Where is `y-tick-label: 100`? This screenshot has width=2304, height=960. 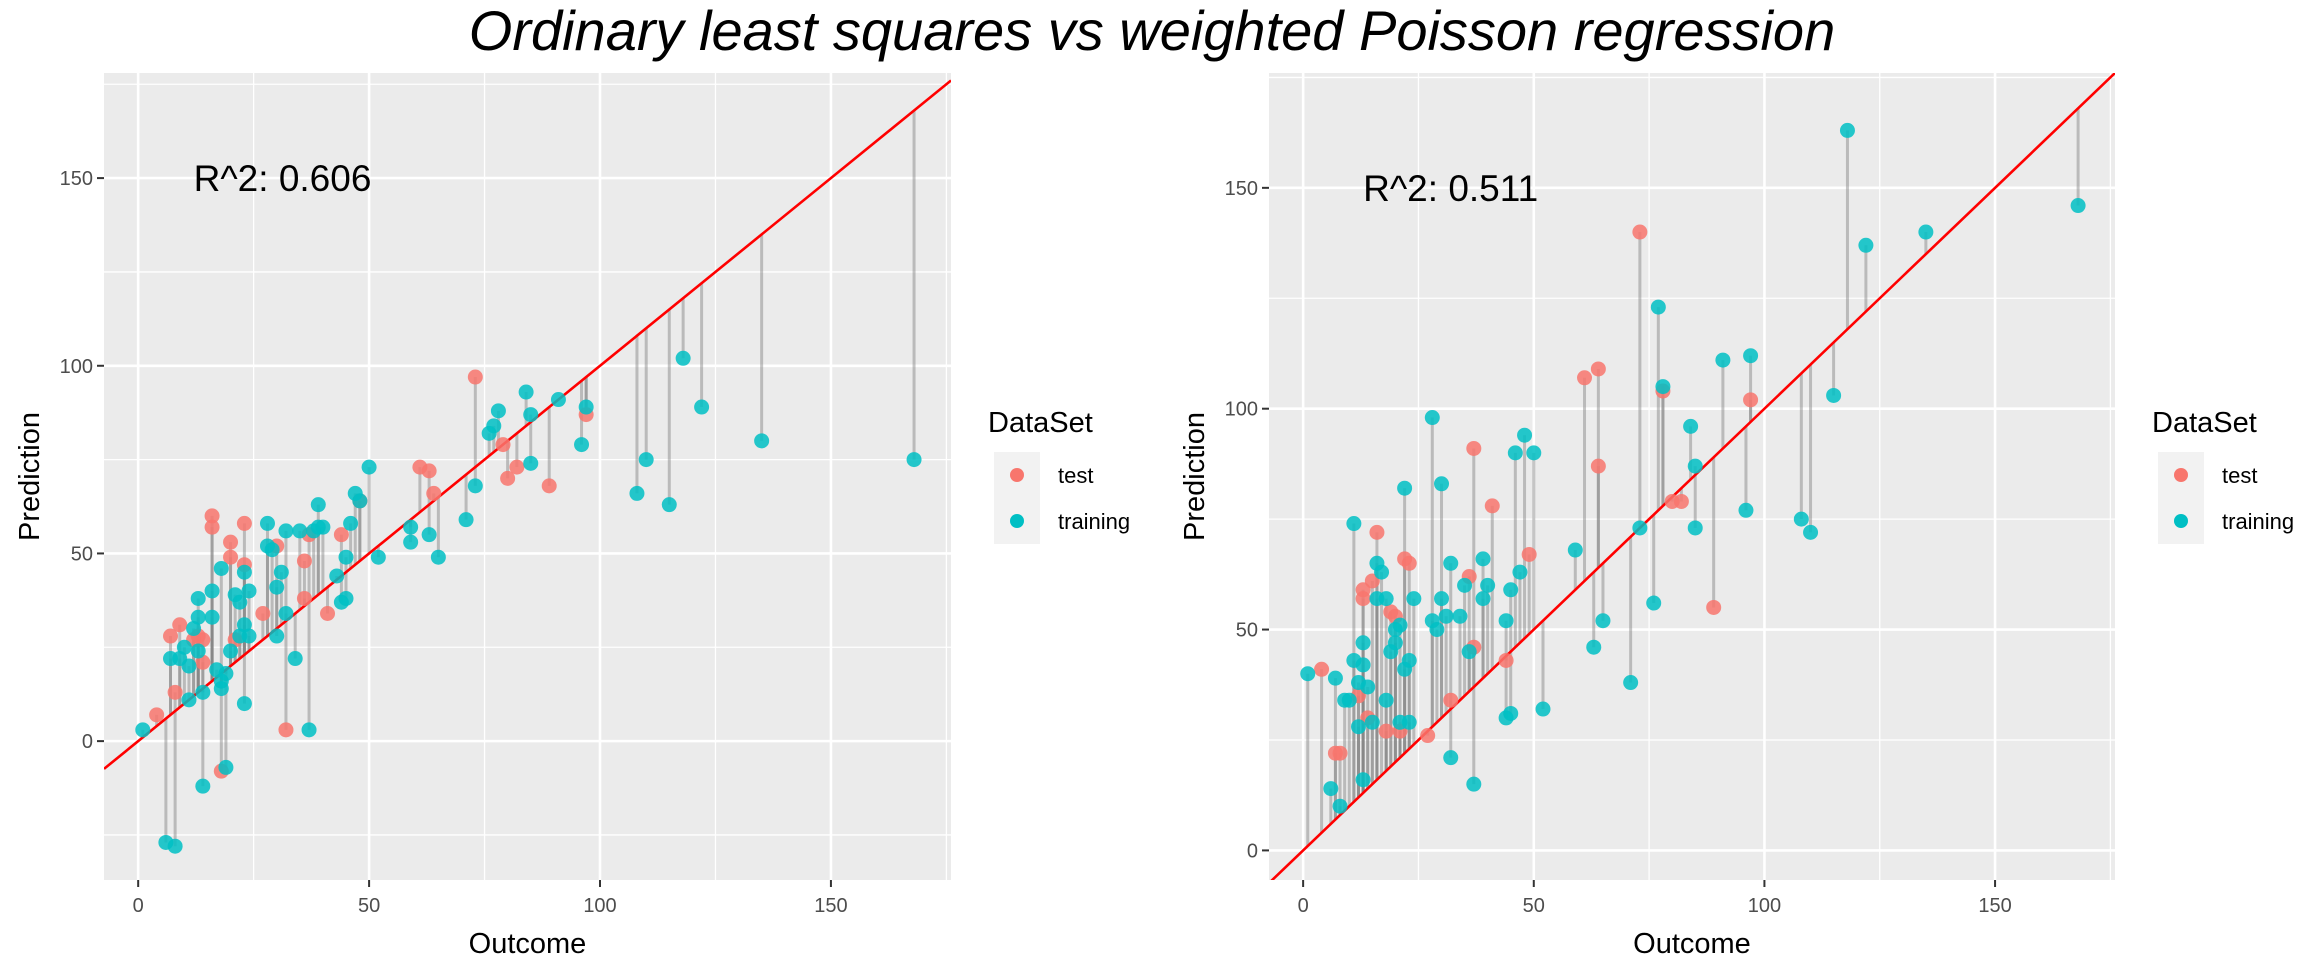 y-tick-label: 100 is located at coordinates (76, 367).